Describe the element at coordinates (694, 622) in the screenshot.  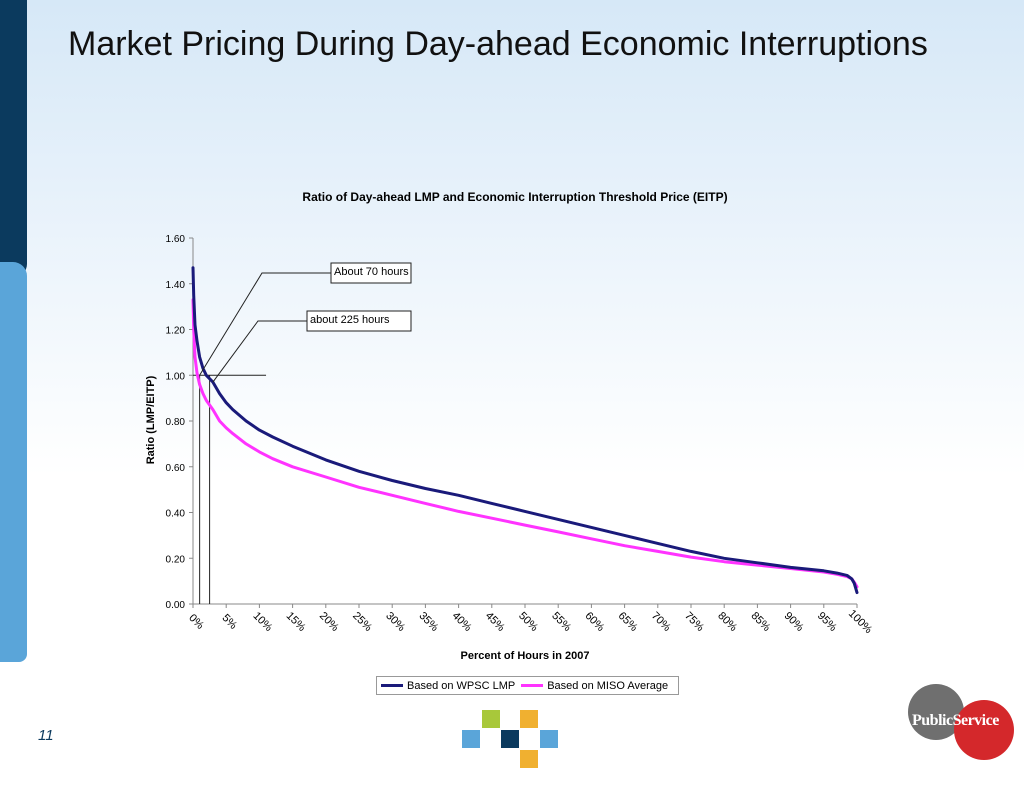
I see `x-tick-label: 75%` at that location.